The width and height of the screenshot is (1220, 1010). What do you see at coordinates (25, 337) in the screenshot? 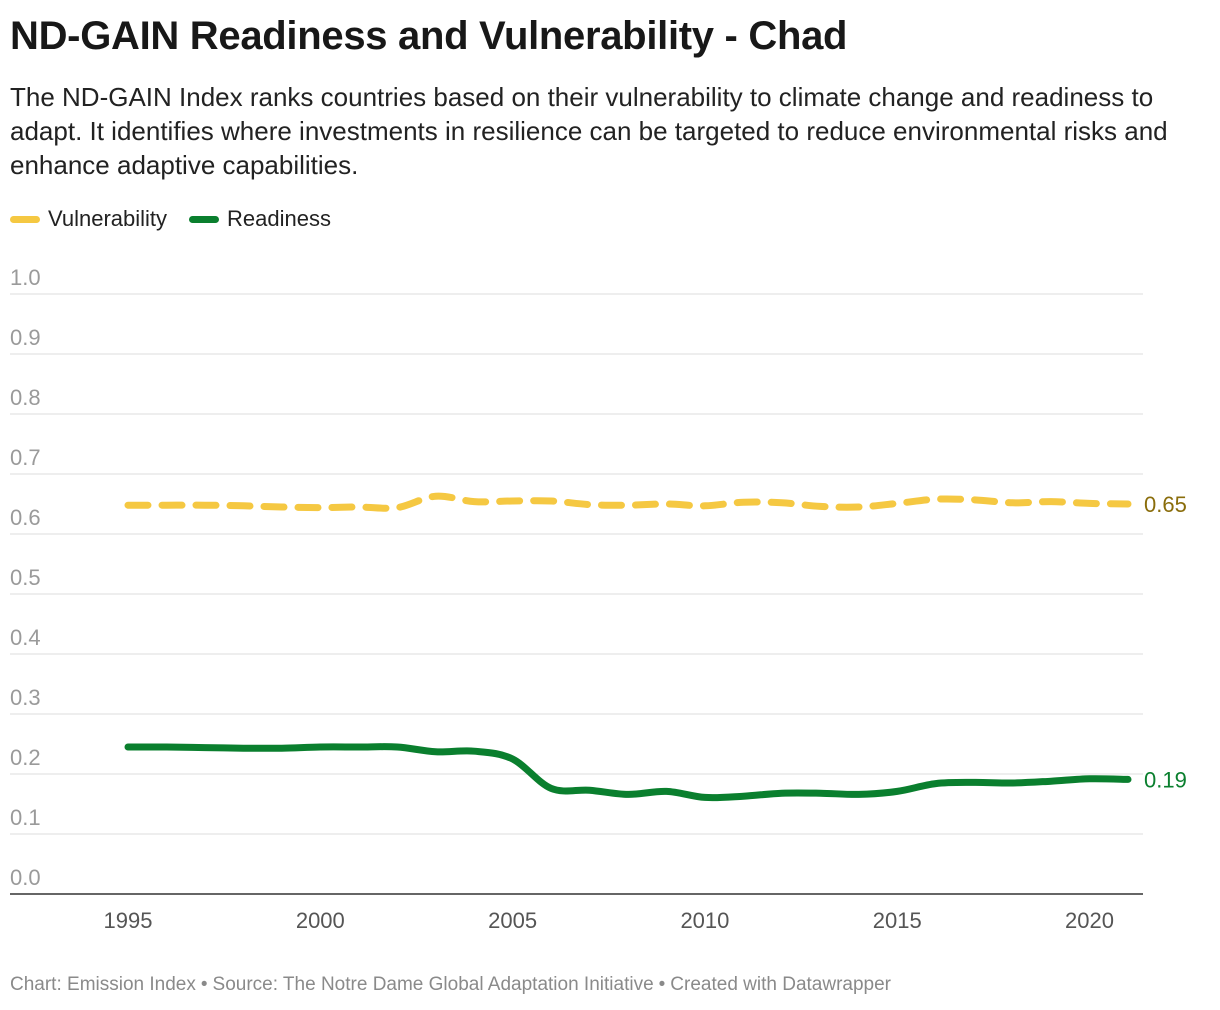
I see `y-tick-label: 0.9` at bounding box center [25, 337].